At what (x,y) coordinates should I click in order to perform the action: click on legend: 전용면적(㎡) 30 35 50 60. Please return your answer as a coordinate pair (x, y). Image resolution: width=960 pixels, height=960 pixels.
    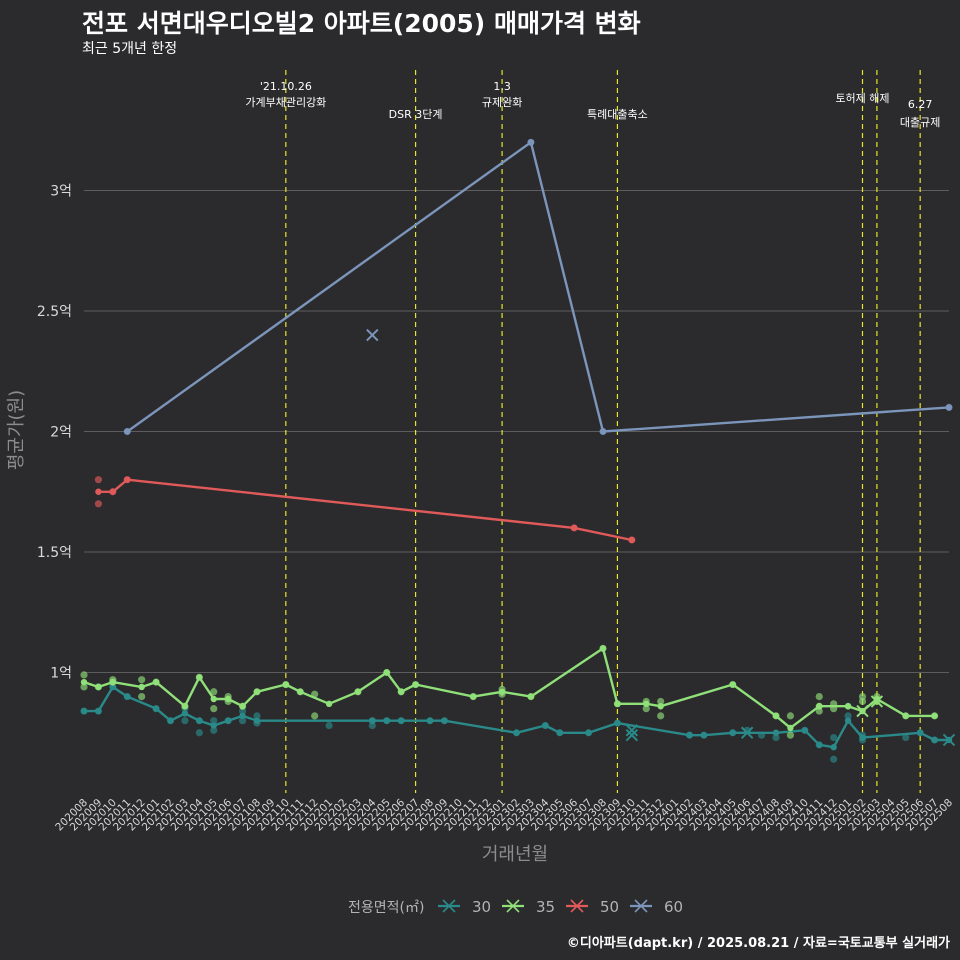
    Looking at the image, I should click on (515, 907).